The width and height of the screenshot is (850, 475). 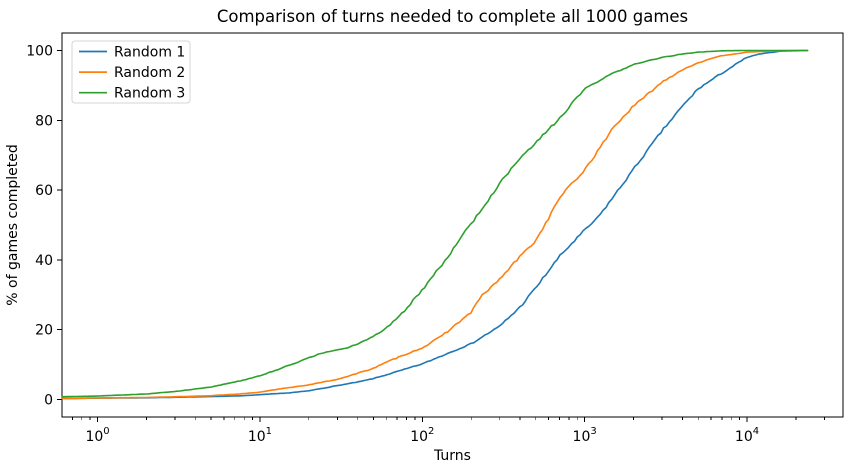 I want to click on y-tick-label: 100, so click(x=39, y=51).